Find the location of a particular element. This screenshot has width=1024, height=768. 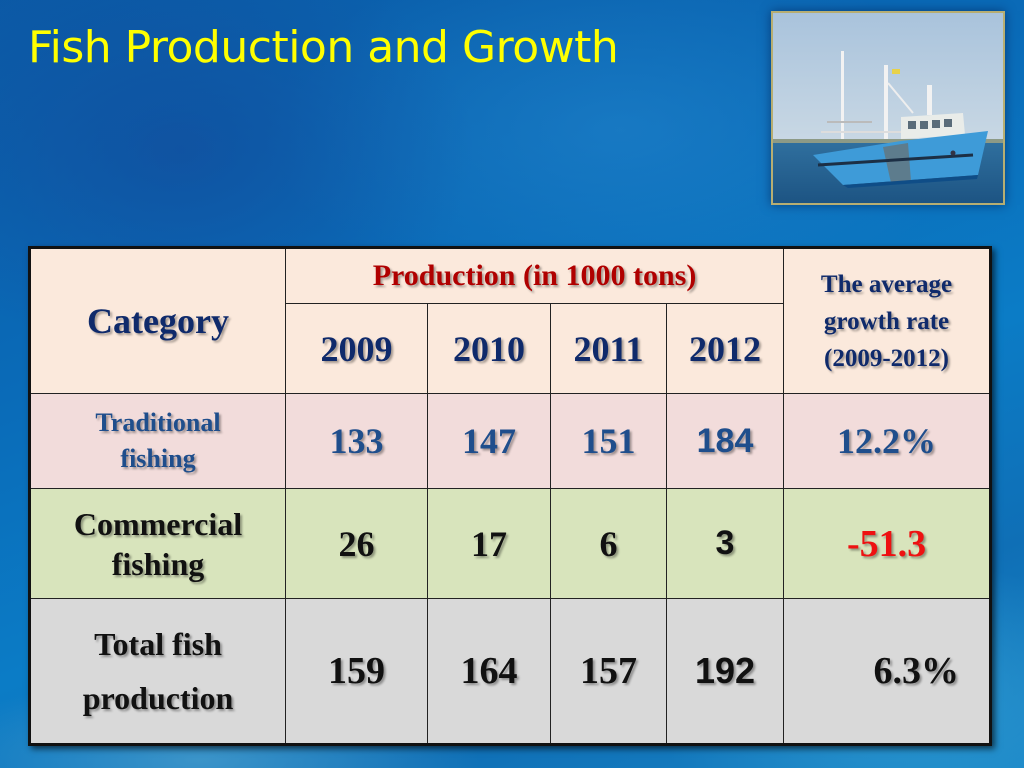

year-header-2011: 2011 is located at coordinates (608, 348).